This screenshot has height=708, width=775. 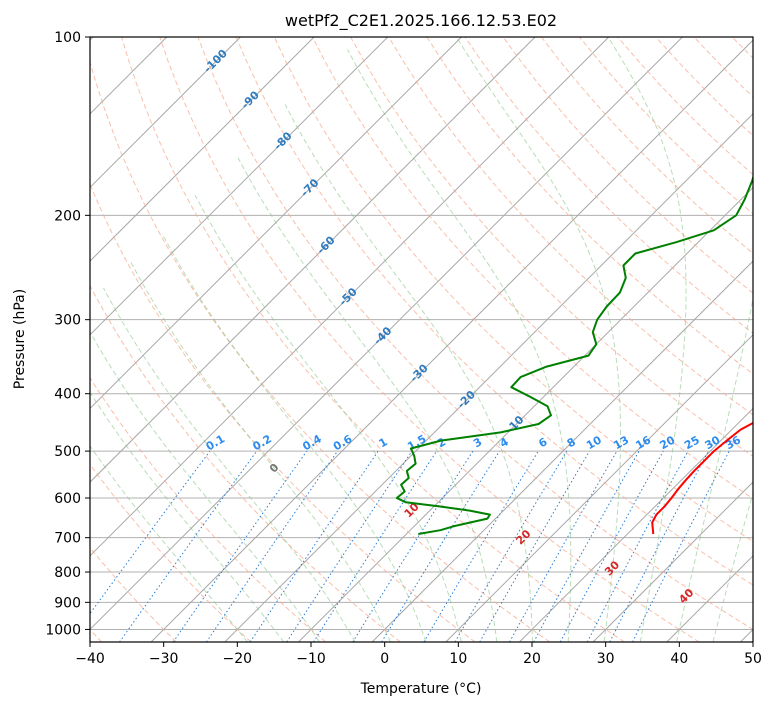 I want to click on y-axis-ticks: 100 200 300 400 500 600 700 800 900 1000, so click(x=67, y=334).